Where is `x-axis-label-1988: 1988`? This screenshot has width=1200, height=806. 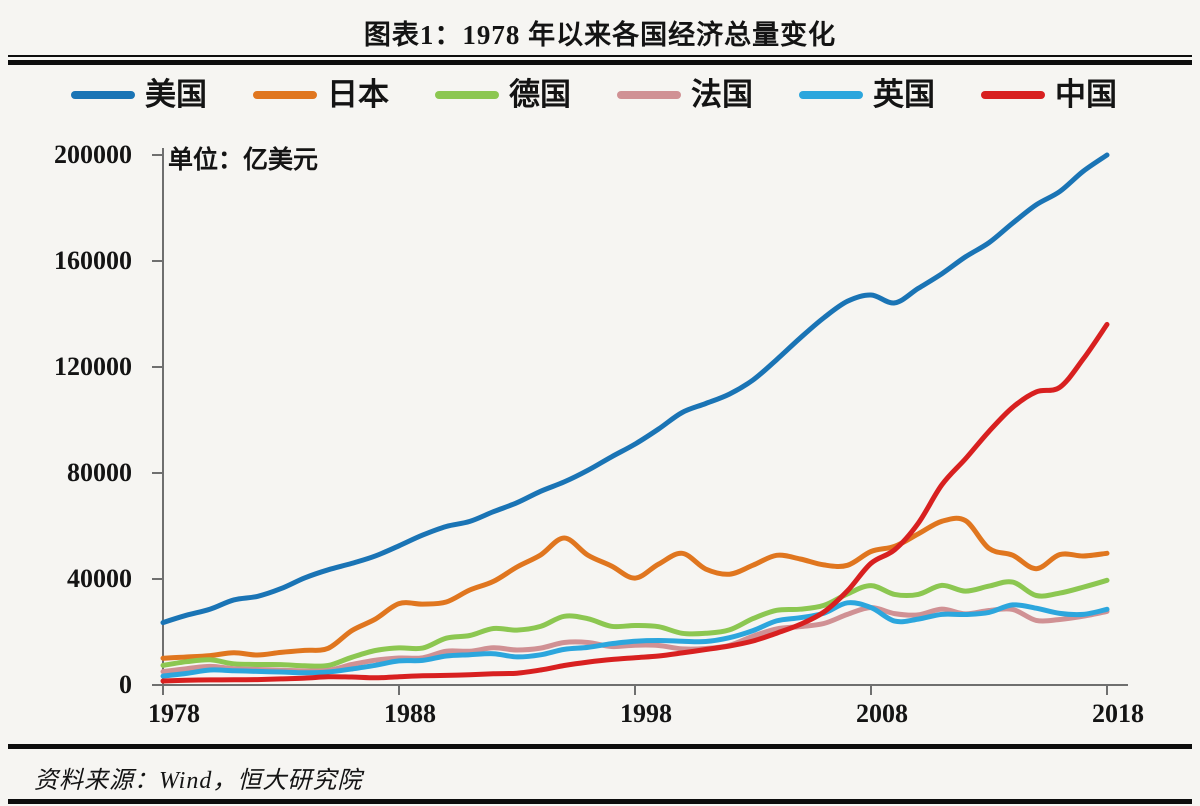 x-axis-label-1988: 1988 is located at coordinates (410, 713).